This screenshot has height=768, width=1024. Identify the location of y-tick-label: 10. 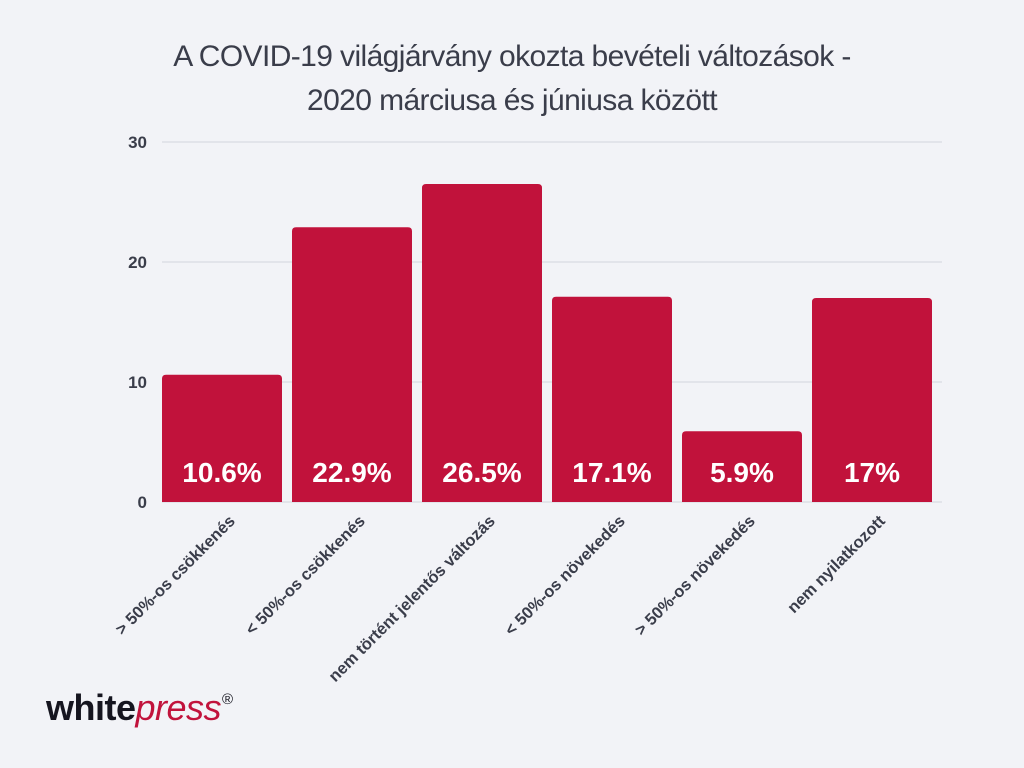
(137, 382).